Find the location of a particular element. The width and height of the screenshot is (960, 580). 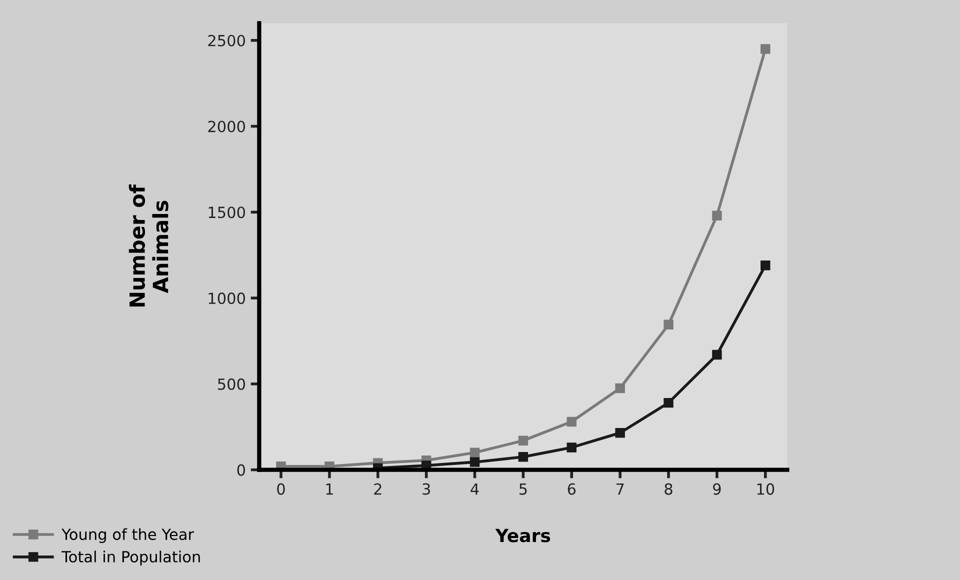

y-tick-label: 1500 is located at coordinates (226, 212).